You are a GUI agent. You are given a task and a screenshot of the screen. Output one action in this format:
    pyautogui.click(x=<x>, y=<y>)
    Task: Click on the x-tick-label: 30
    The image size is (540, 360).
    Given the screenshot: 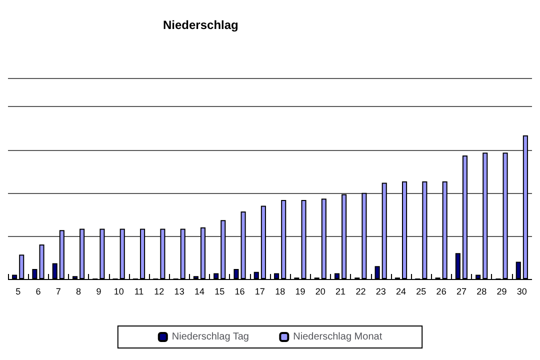 What is the action you would take?
    pyautogui.click(x=521, y=291)
    